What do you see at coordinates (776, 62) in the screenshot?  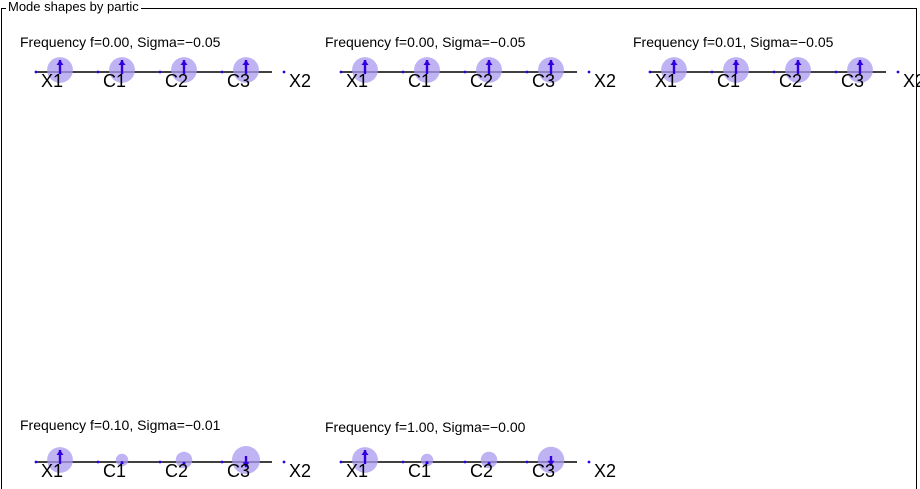 I see `panel-3: Frequency f=0.01, Sigma=−0.05 X1 C1 C2 C3 X2` at bounding box center [776, 62].